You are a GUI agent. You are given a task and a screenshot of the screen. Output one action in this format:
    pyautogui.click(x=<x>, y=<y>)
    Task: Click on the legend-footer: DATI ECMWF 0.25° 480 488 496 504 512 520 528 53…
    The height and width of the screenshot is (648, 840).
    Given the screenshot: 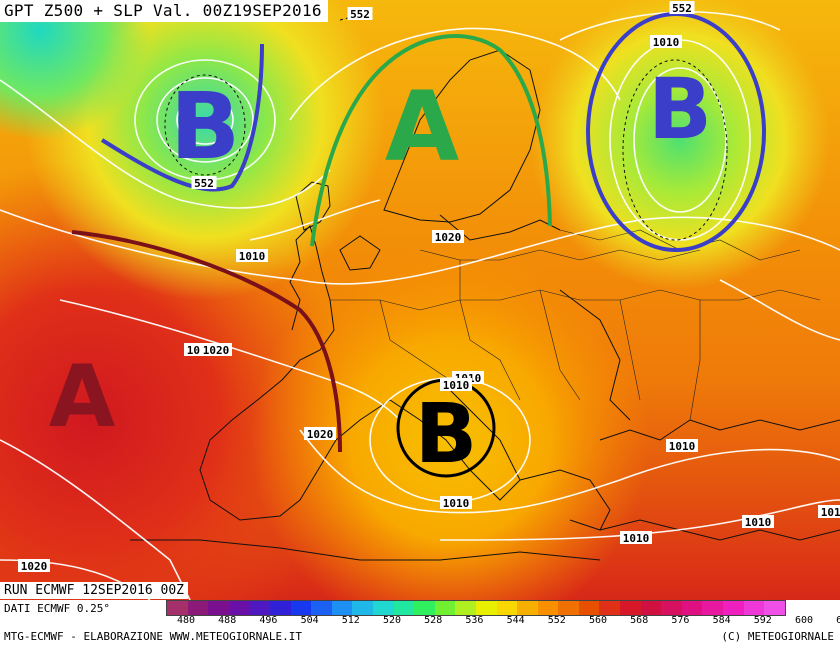 What is the action you would take?
    pyautogui.click(x=420, y=624)
    